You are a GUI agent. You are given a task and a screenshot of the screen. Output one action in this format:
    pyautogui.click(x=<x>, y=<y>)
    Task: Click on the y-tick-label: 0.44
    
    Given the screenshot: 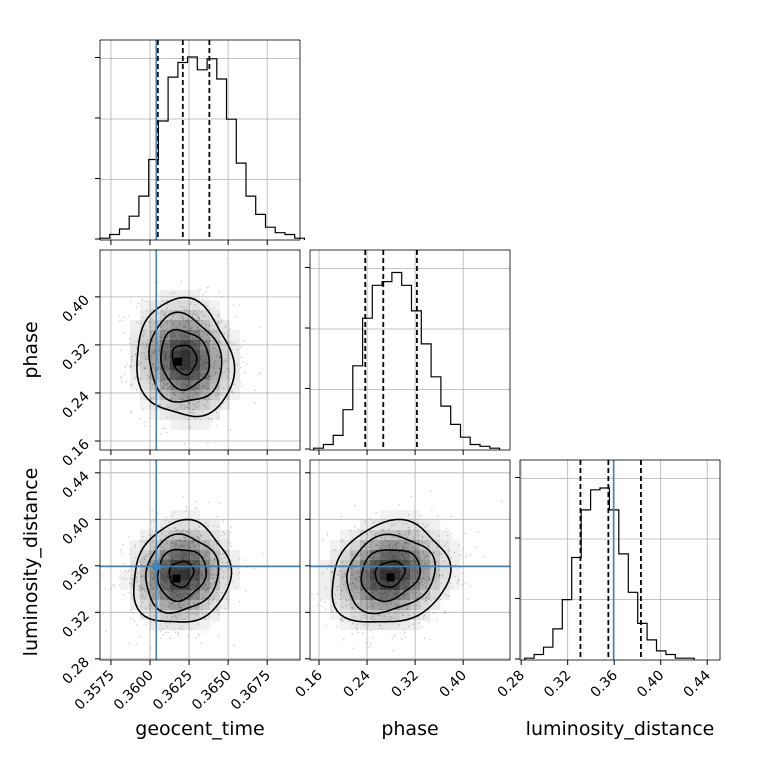 What is the action you would take?
    pyautogui.click(x=75, y=484)
    